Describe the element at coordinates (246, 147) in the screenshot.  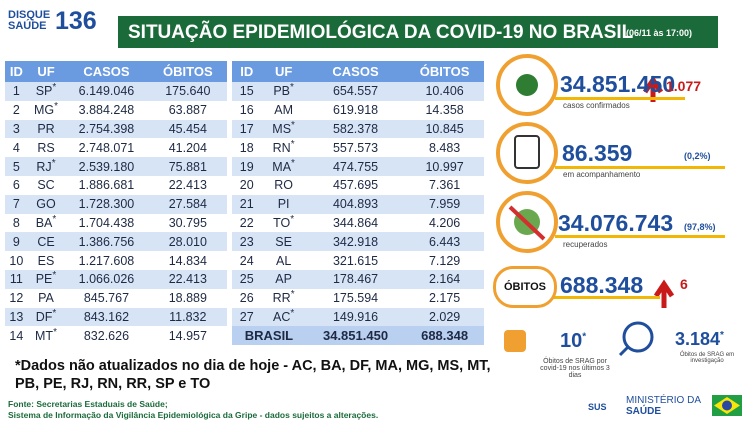
I see `id-cell: 18` at that location.